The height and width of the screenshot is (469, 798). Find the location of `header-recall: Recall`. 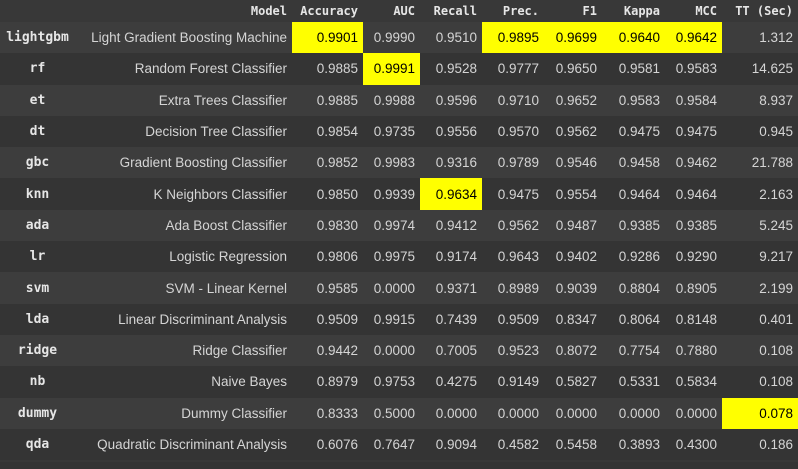

header-recall: Recall is located at coordinates (451, 11).